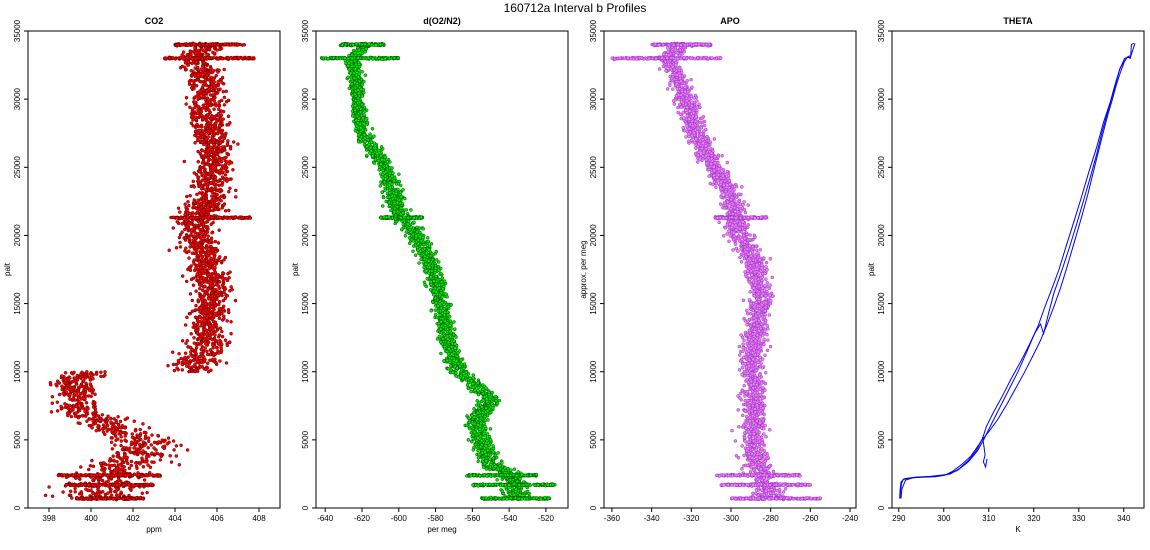 This screenshot has height=550, width=1150. Describe the element at coordinates (441, 529) in the screenshot. I see `x-axis-label: per meg` at that location.